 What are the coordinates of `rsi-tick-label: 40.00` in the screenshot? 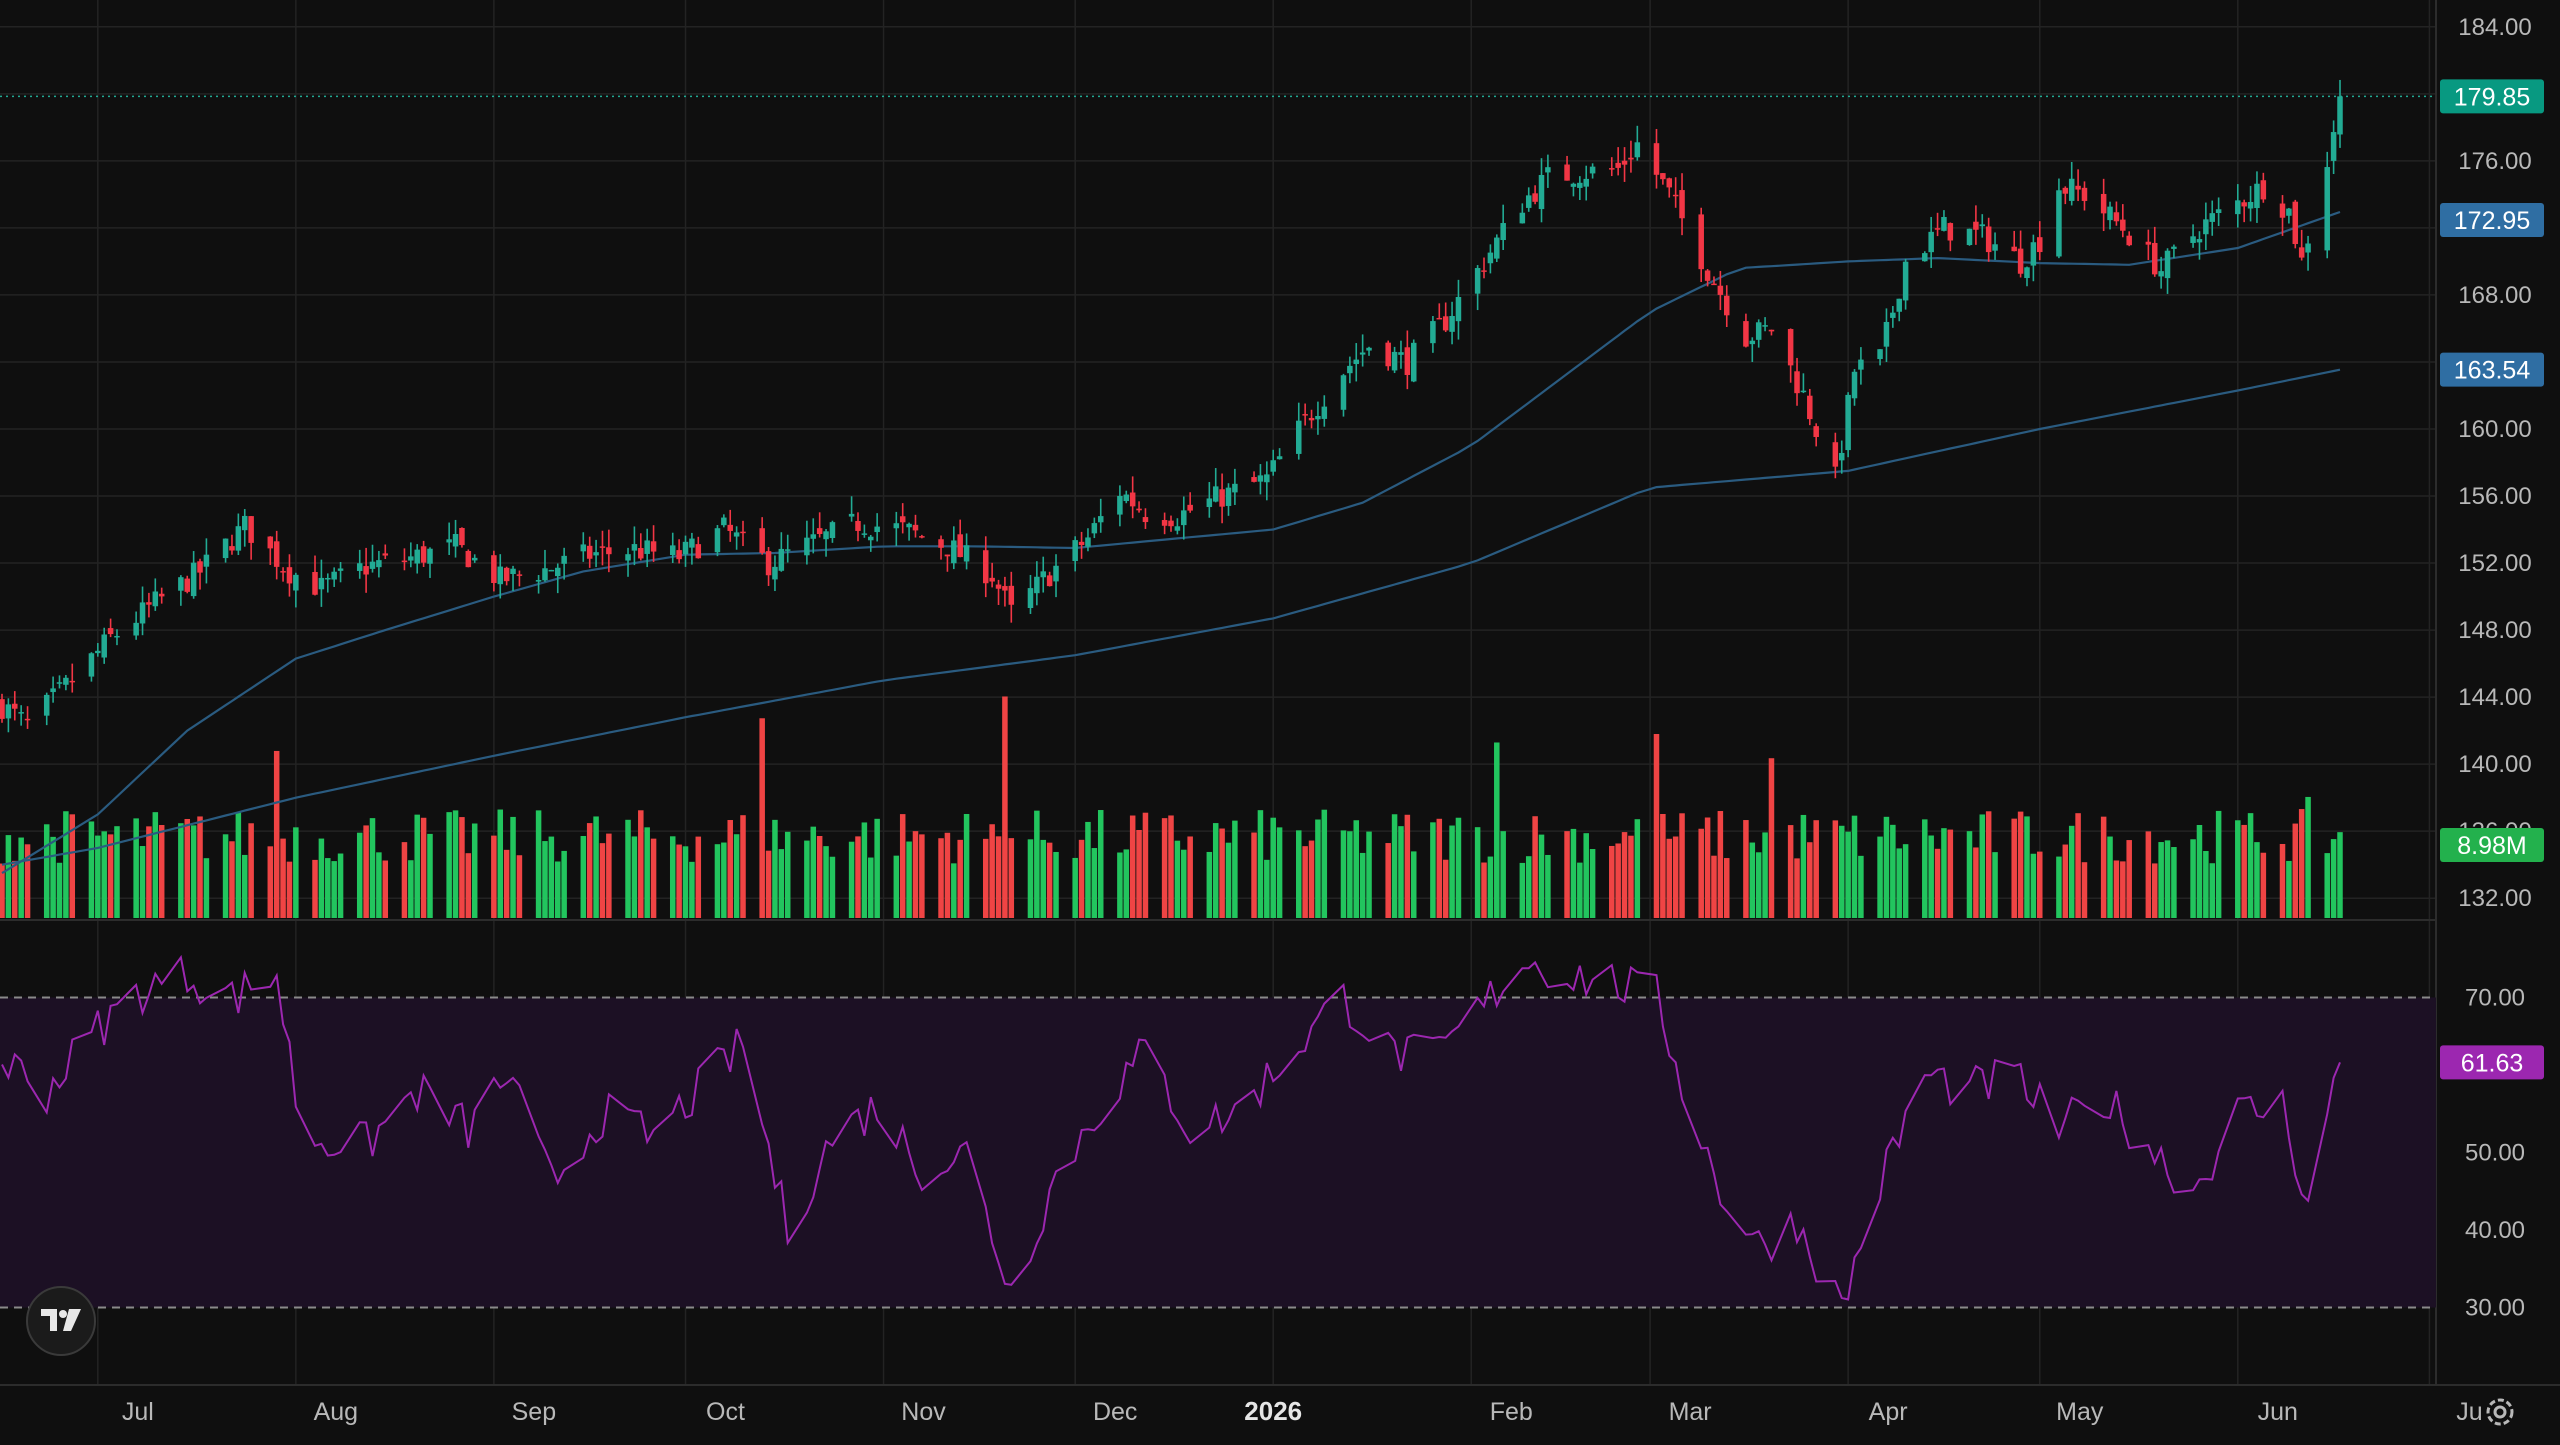 It's located at (2495, 1230).